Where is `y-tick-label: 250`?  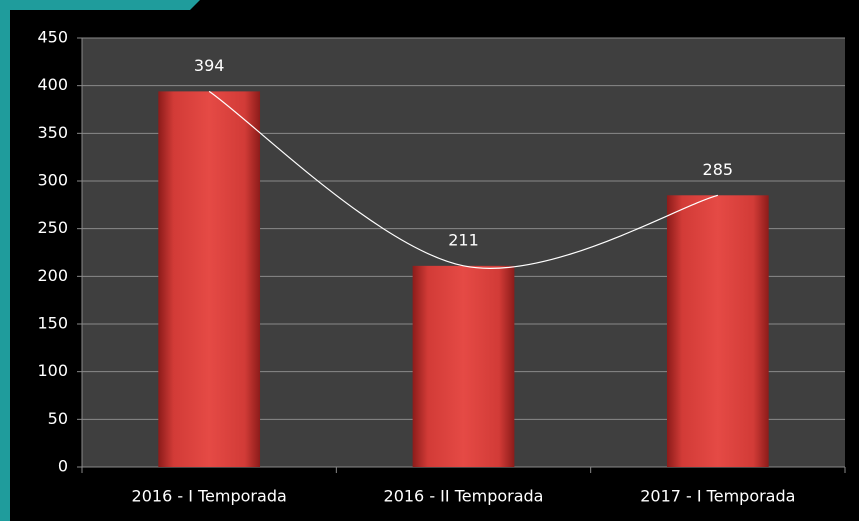 y-tick-label: 250 is located at coordinates (52, 227).